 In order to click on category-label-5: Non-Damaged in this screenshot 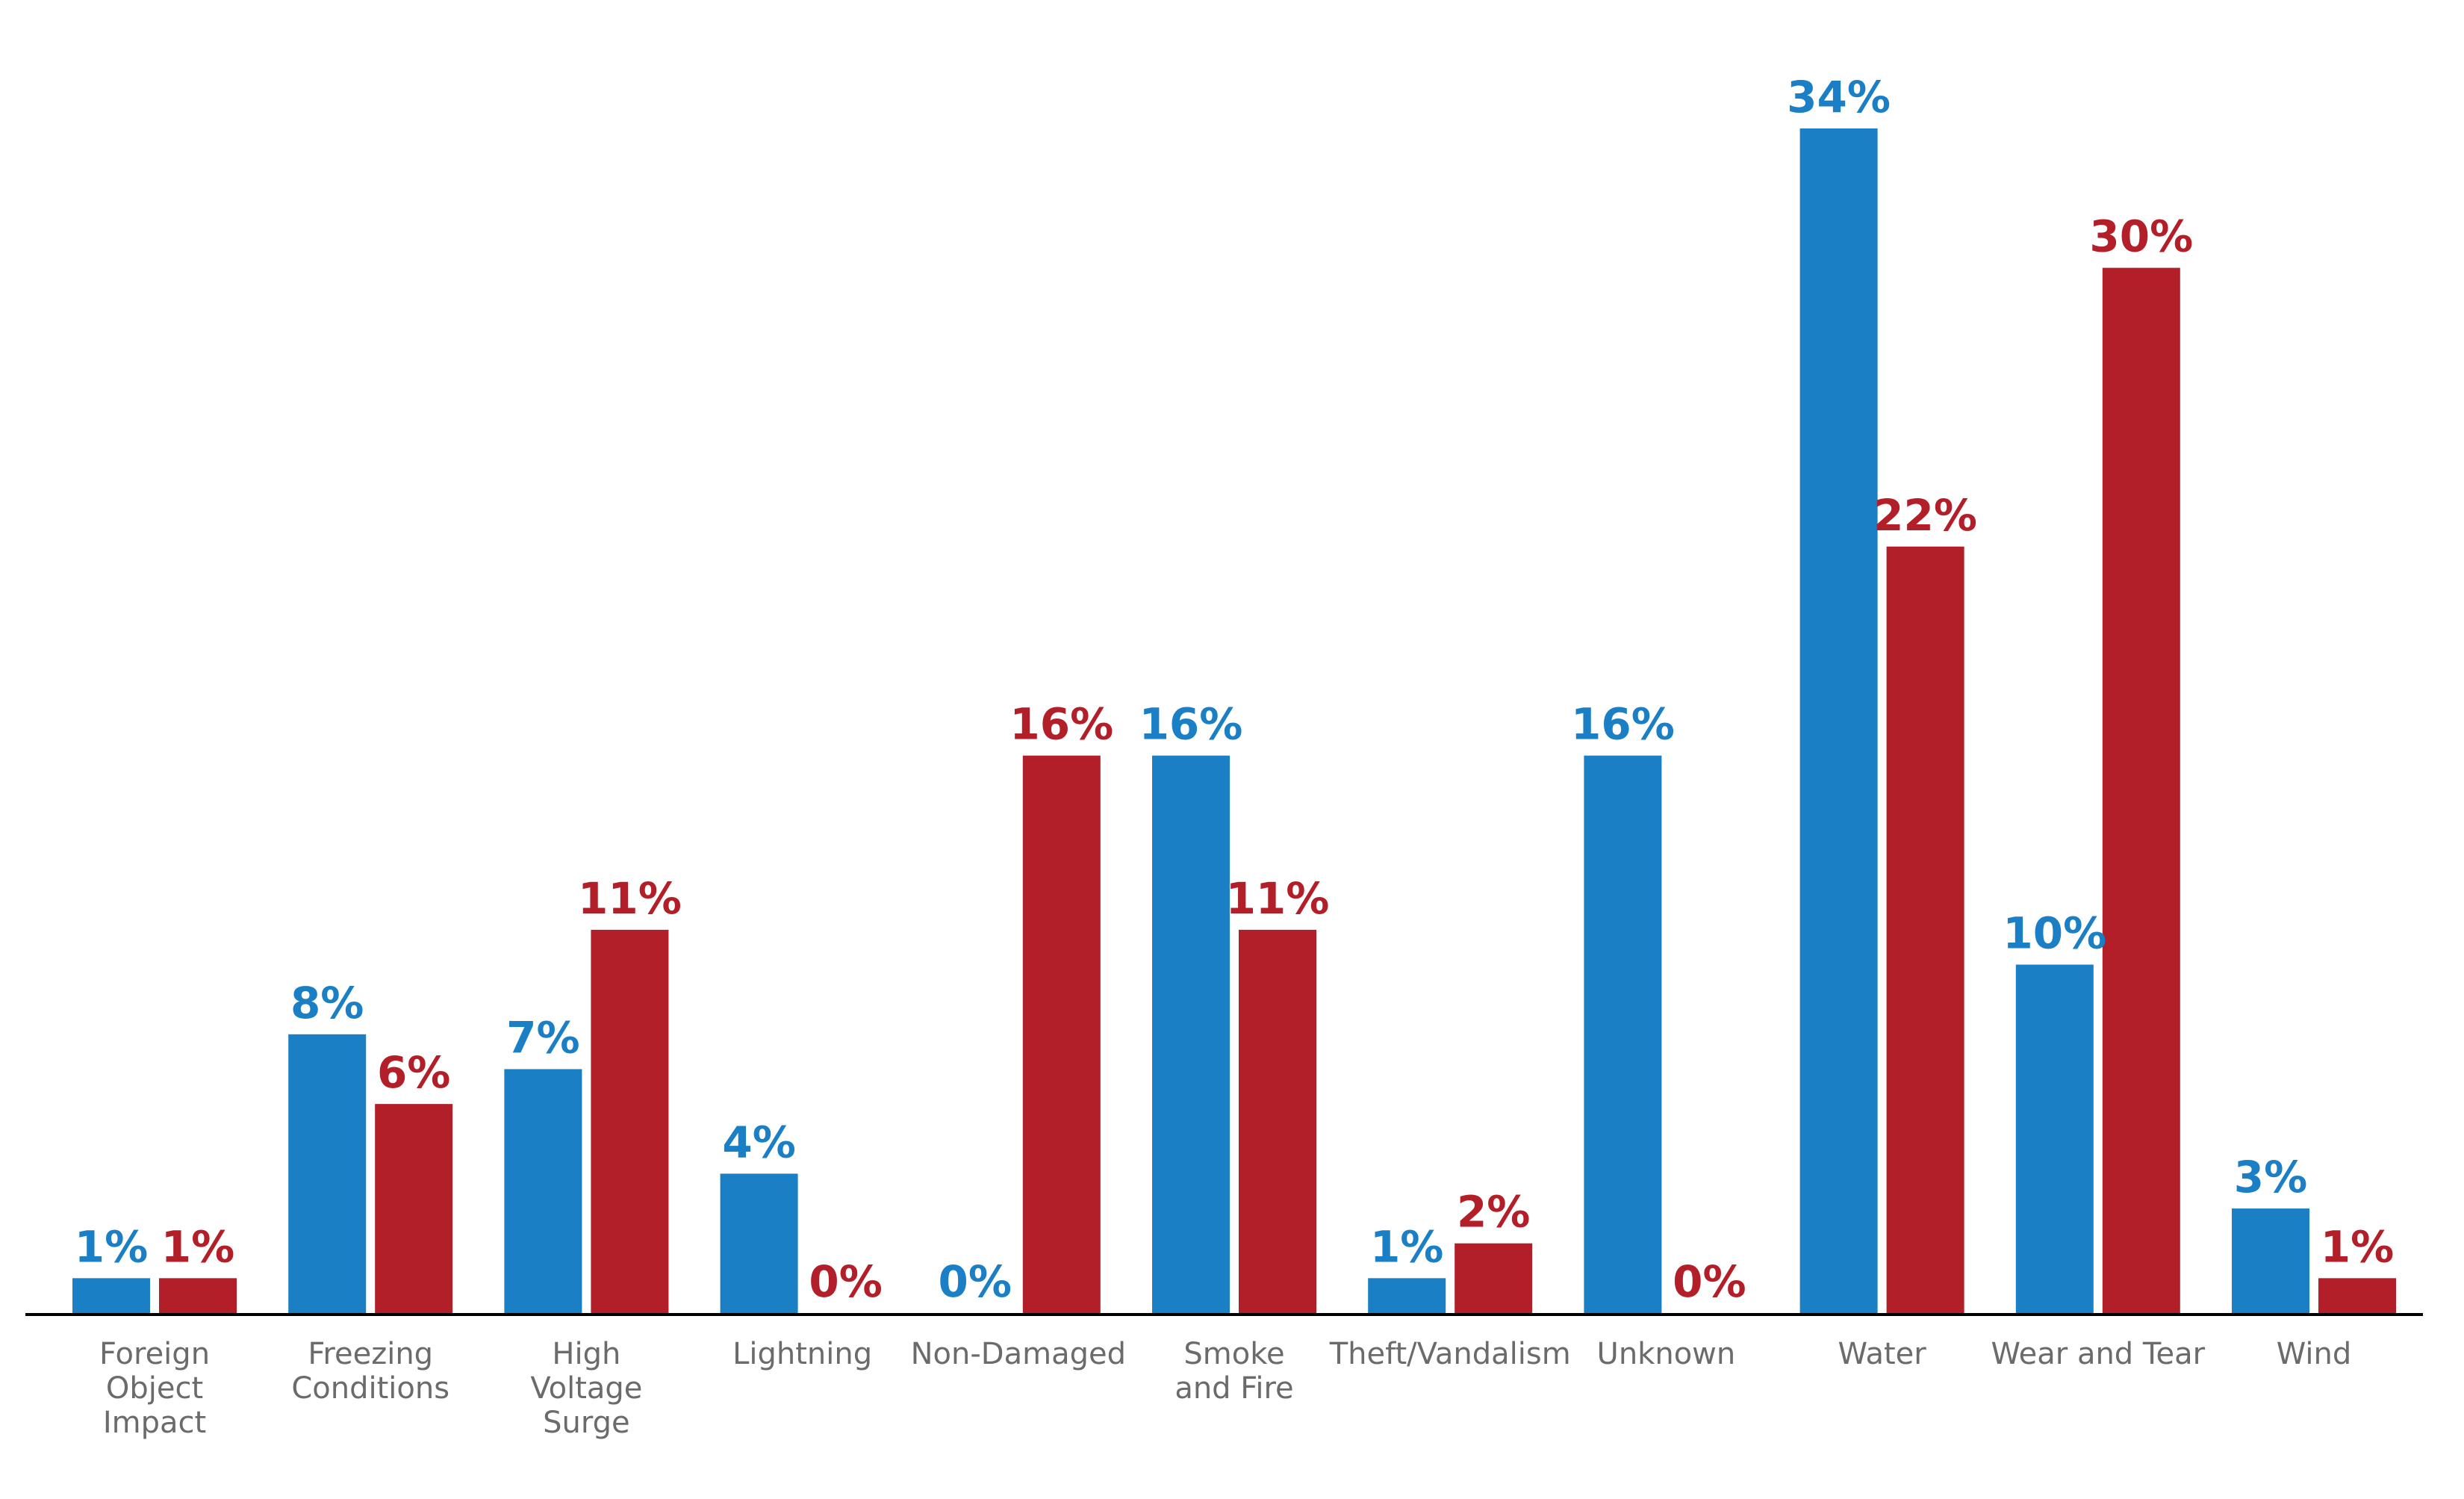, I will do `click(1018, 1354)`.